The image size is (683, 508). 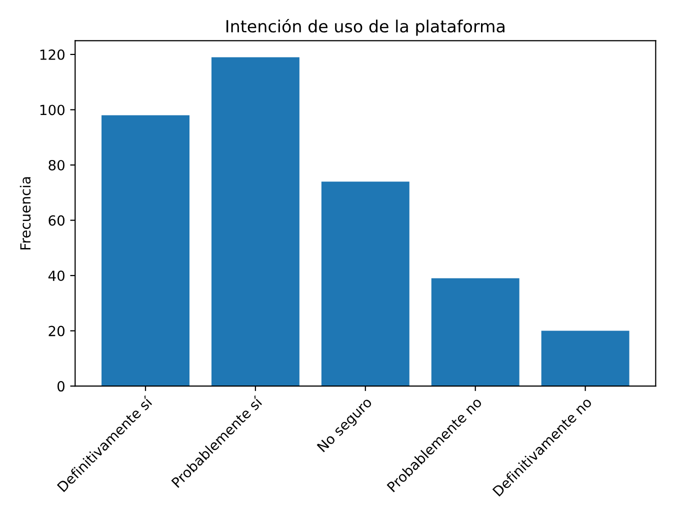 I want to click on y-tick-label: 120, so click(x=52, y=54).